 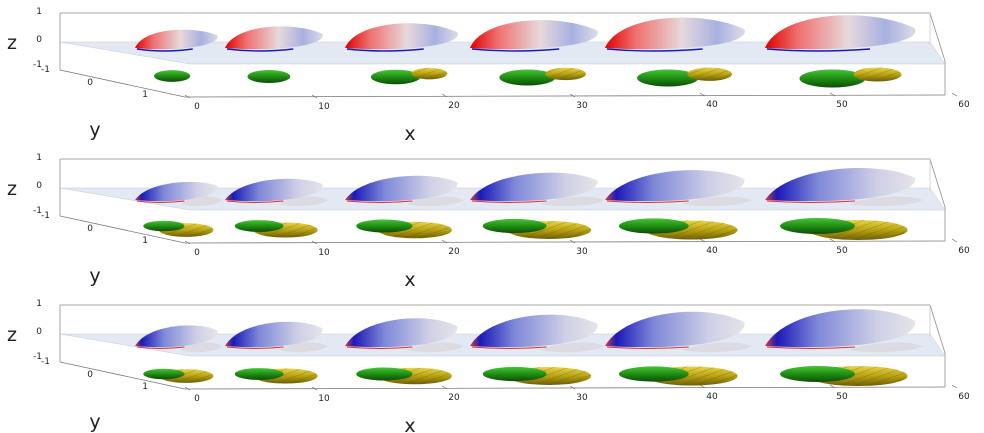 I want to click on z-tick-label: -1, so click(x=37, y=357).